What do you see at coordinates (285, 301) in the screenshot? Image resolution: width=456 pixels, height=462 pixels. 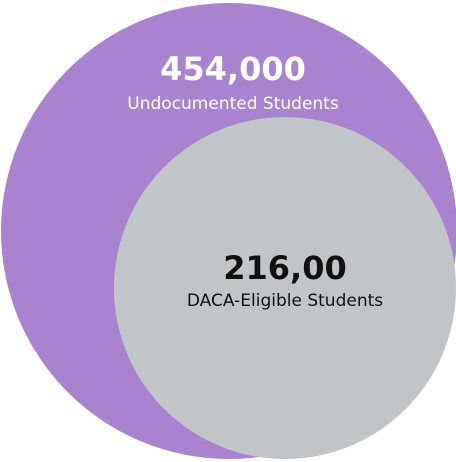 I see `inner-category-label: DACA-Eligible Students` at bounding box center [285, 301].